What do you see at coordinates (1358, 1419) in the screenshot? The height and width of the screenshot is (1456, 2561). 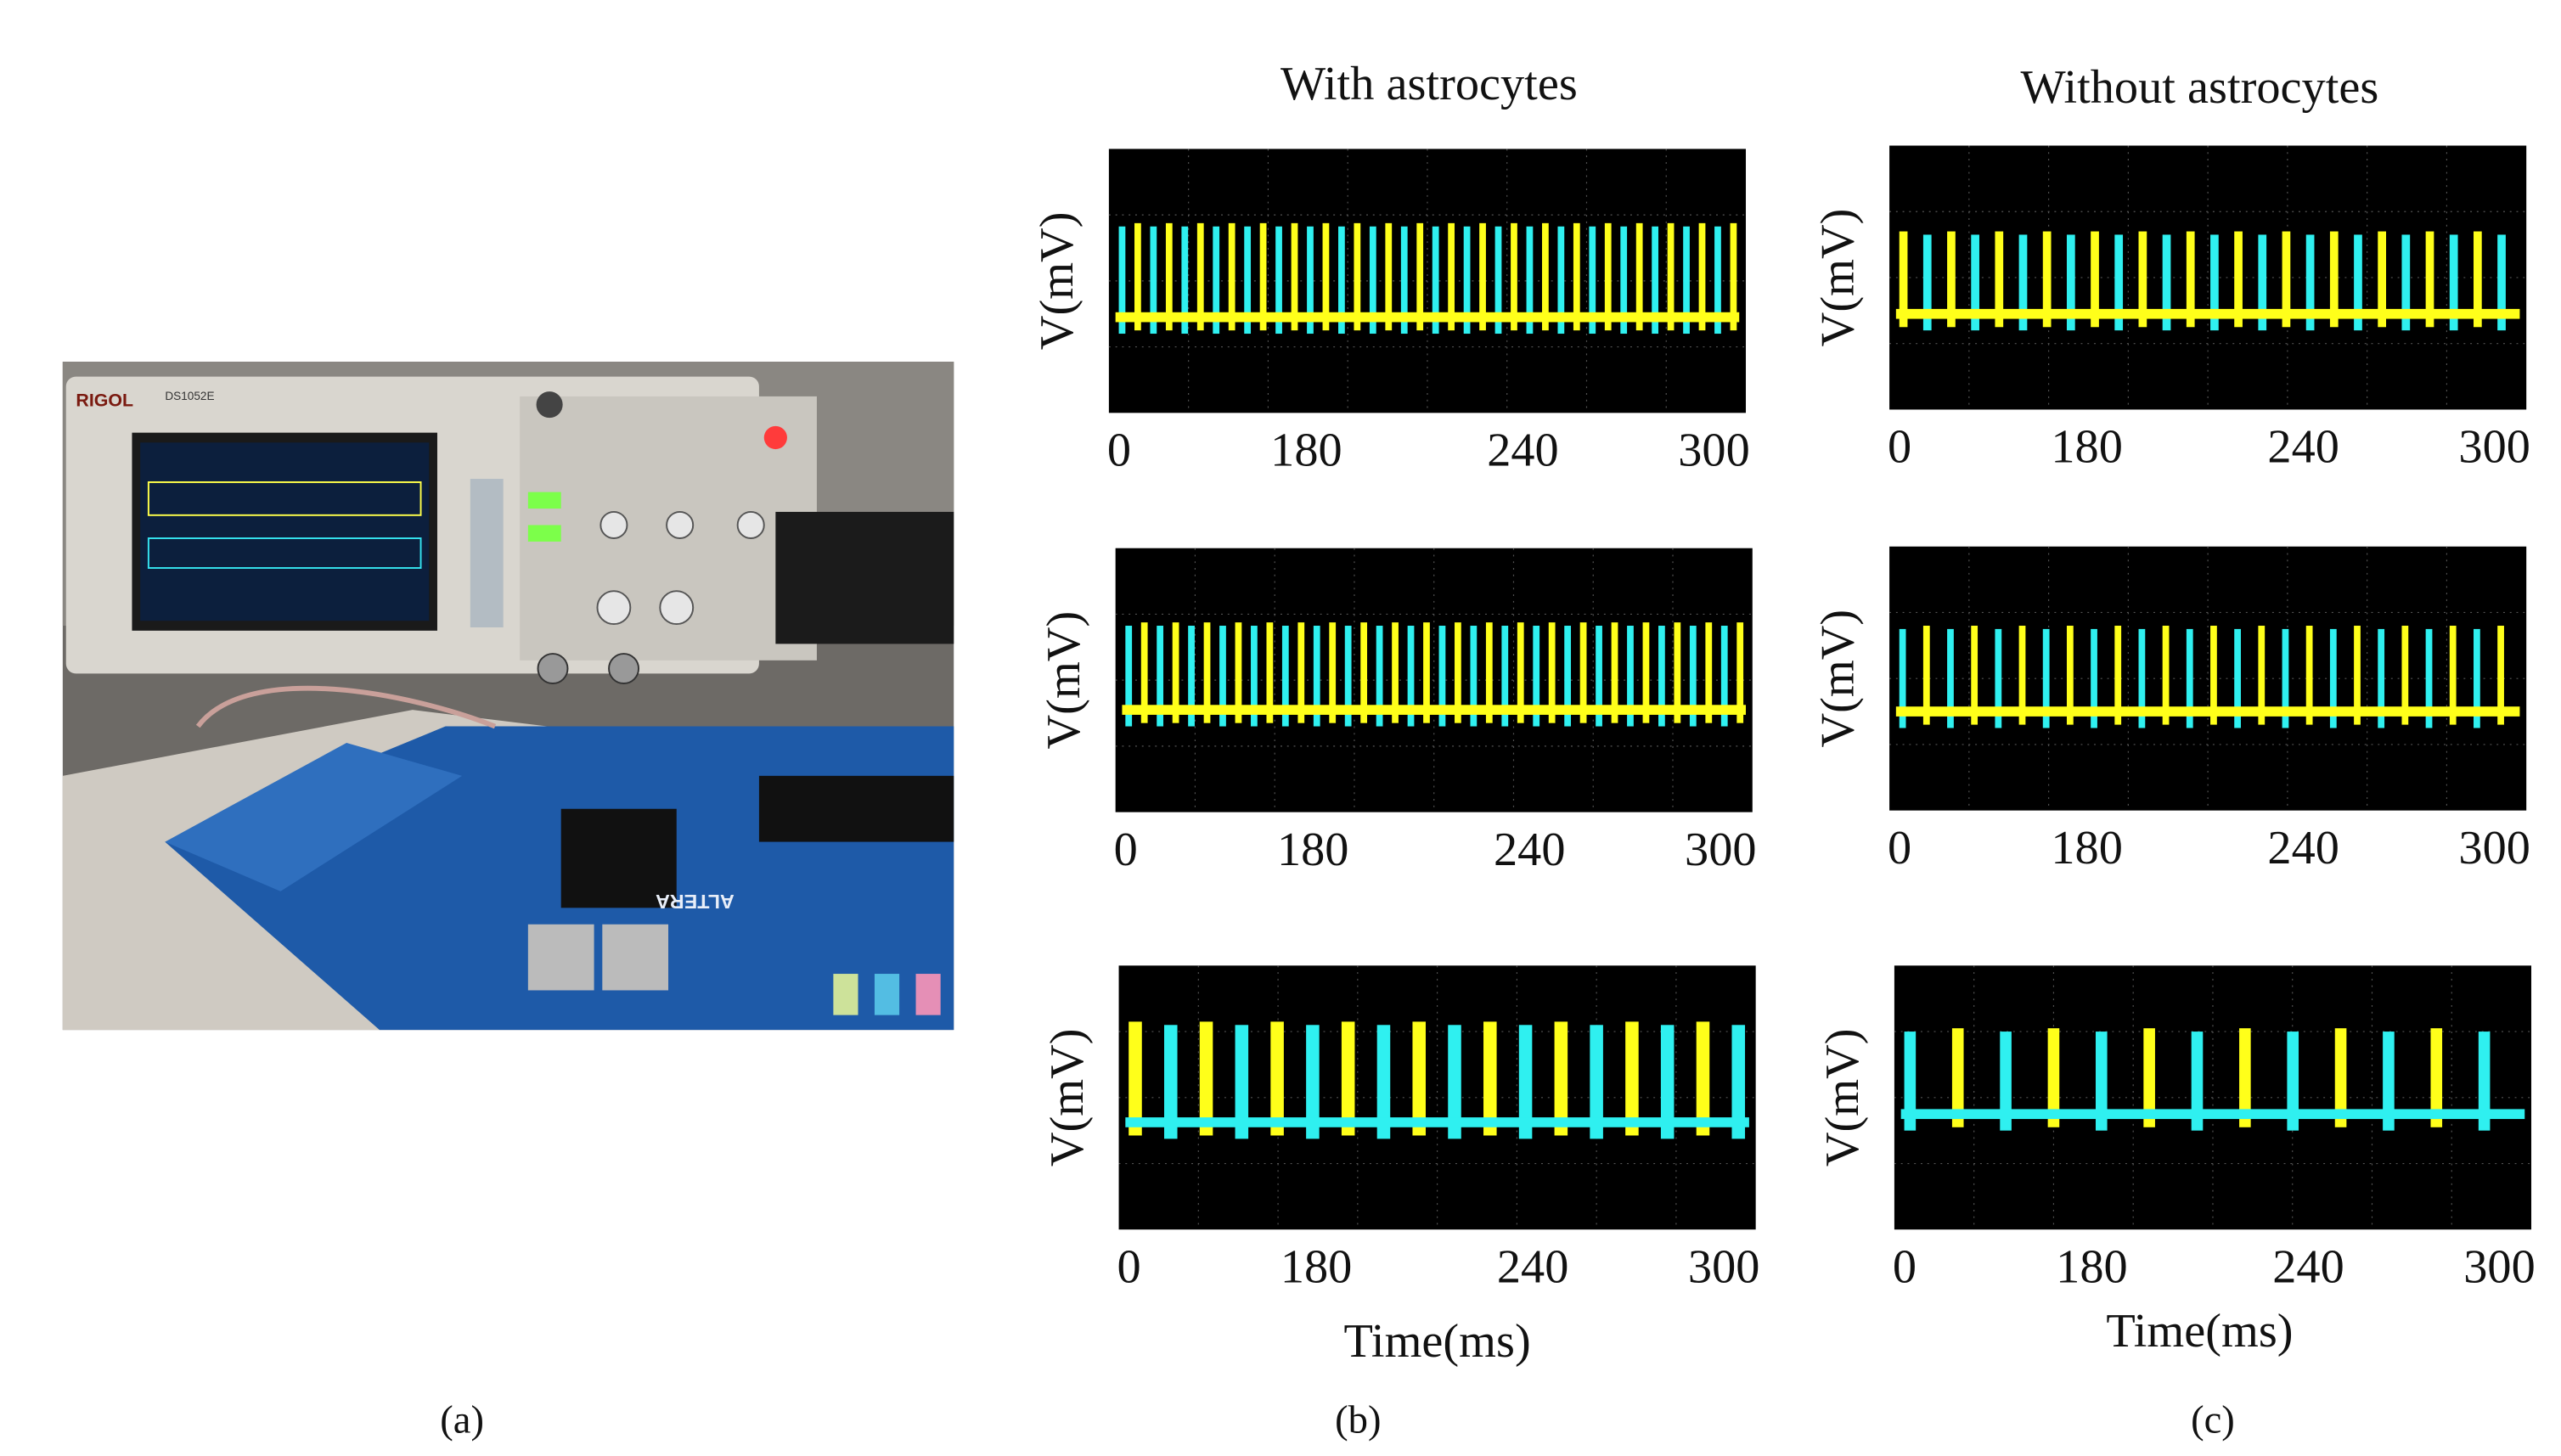 I see `panel-label: (b)` at bounding box center [1358, 1419].